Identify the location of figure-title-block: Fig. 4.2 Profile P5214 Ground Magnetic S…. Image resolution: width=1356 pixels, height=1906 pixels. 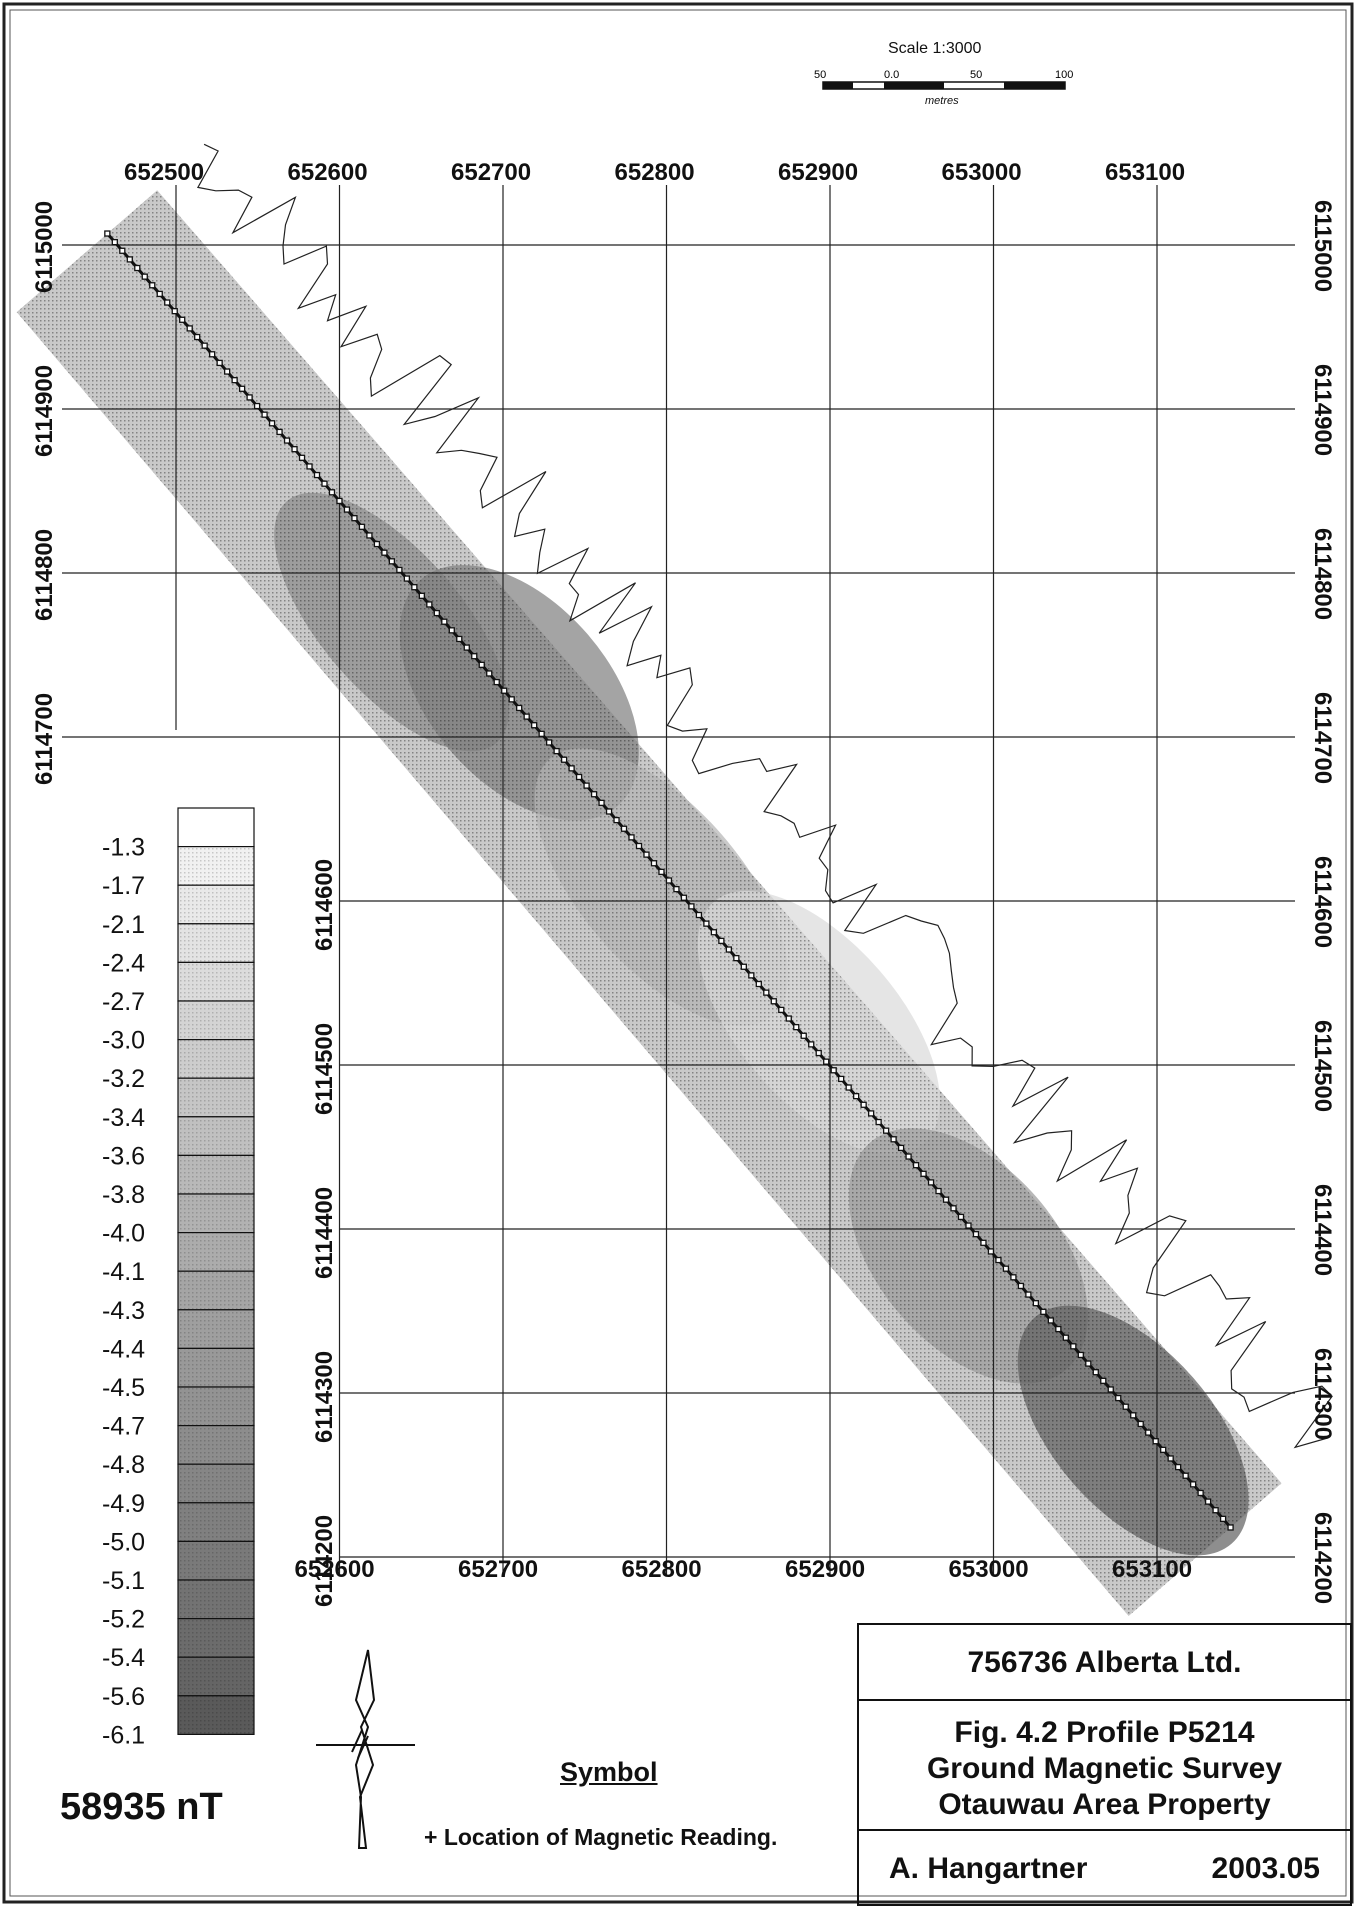
(1104, 1765).